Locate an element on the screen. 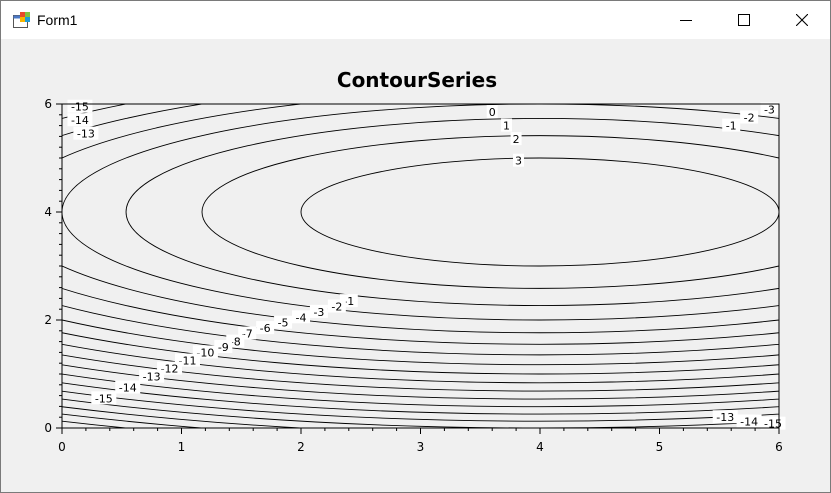 Image resolution: width=831 pixels, height=493 pixels. x-tick-label: 4 is located at coordinates (540, 447).